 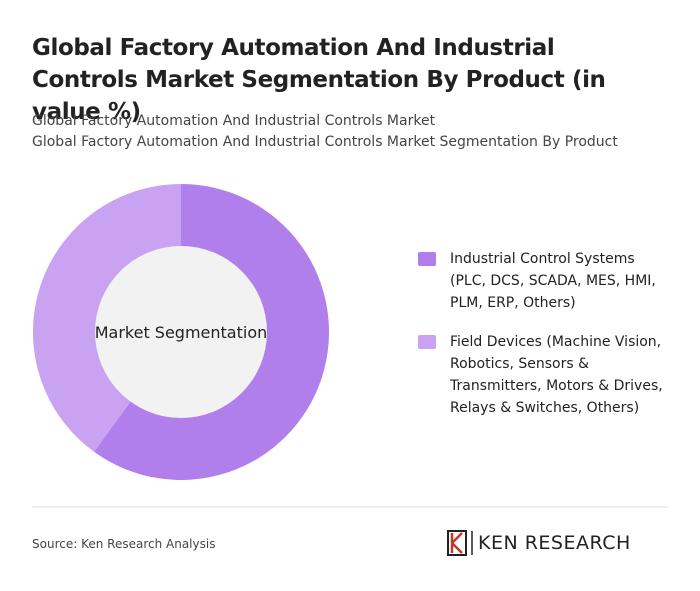 I want to click on donut-hole, so click(x=181, y=332).